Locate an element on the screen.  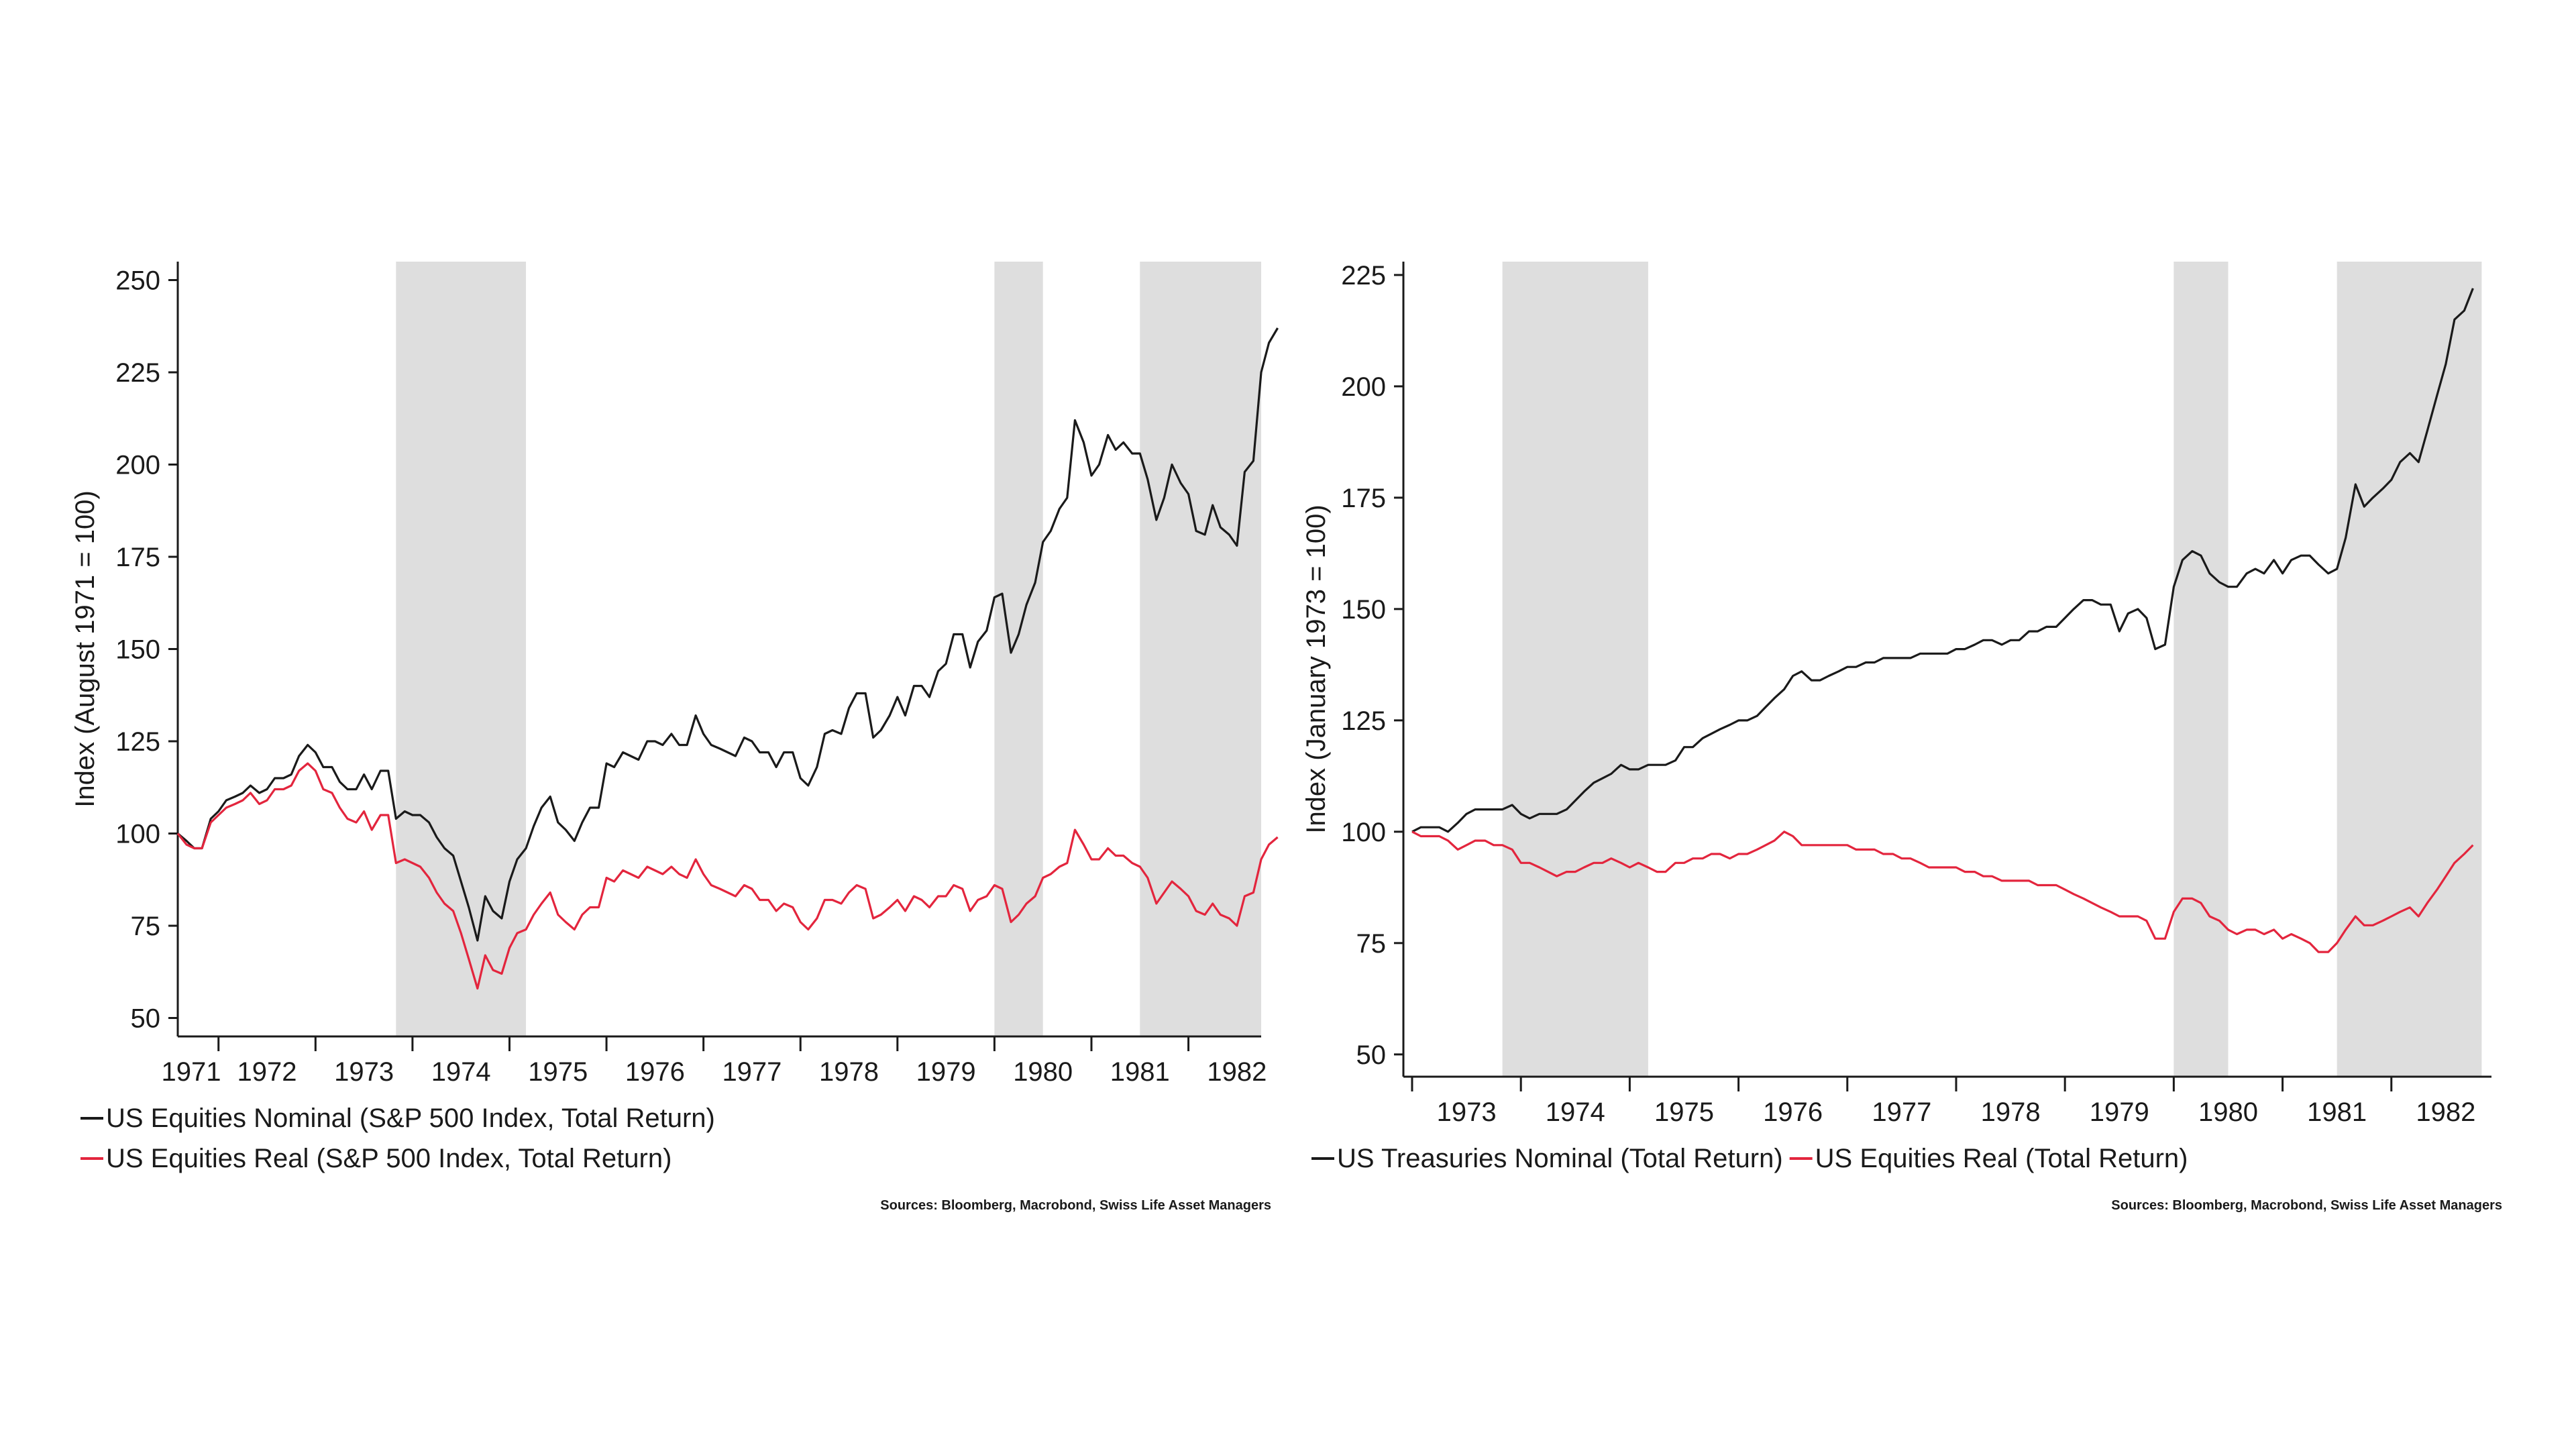
y-axis-title: Index (August 1971 = 100) is located at coordinates (85, 649).